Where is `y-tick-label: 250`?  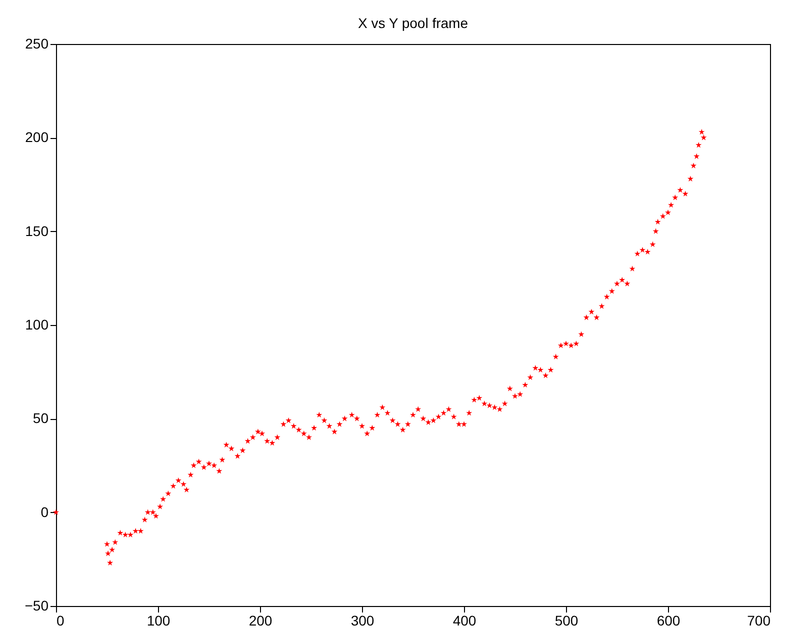 y-tick-label: 250 is located at coordinates (37, 44).